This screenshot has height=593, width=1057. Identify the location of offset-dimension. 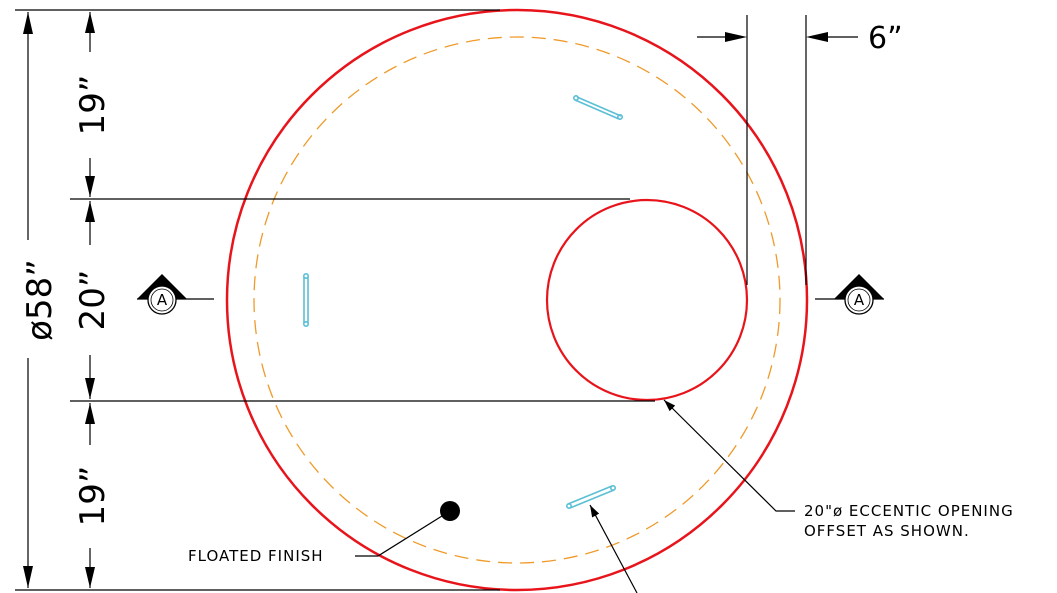
(777, 37).